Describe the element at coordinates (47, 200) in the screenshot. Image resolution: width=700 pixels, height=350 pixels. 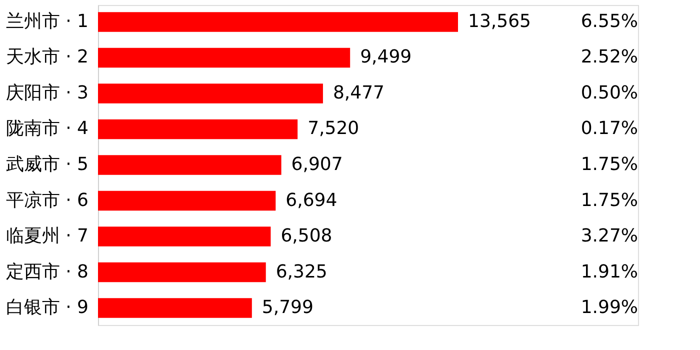
I see `y-tick-label: 平凉市 · 6` at that location.